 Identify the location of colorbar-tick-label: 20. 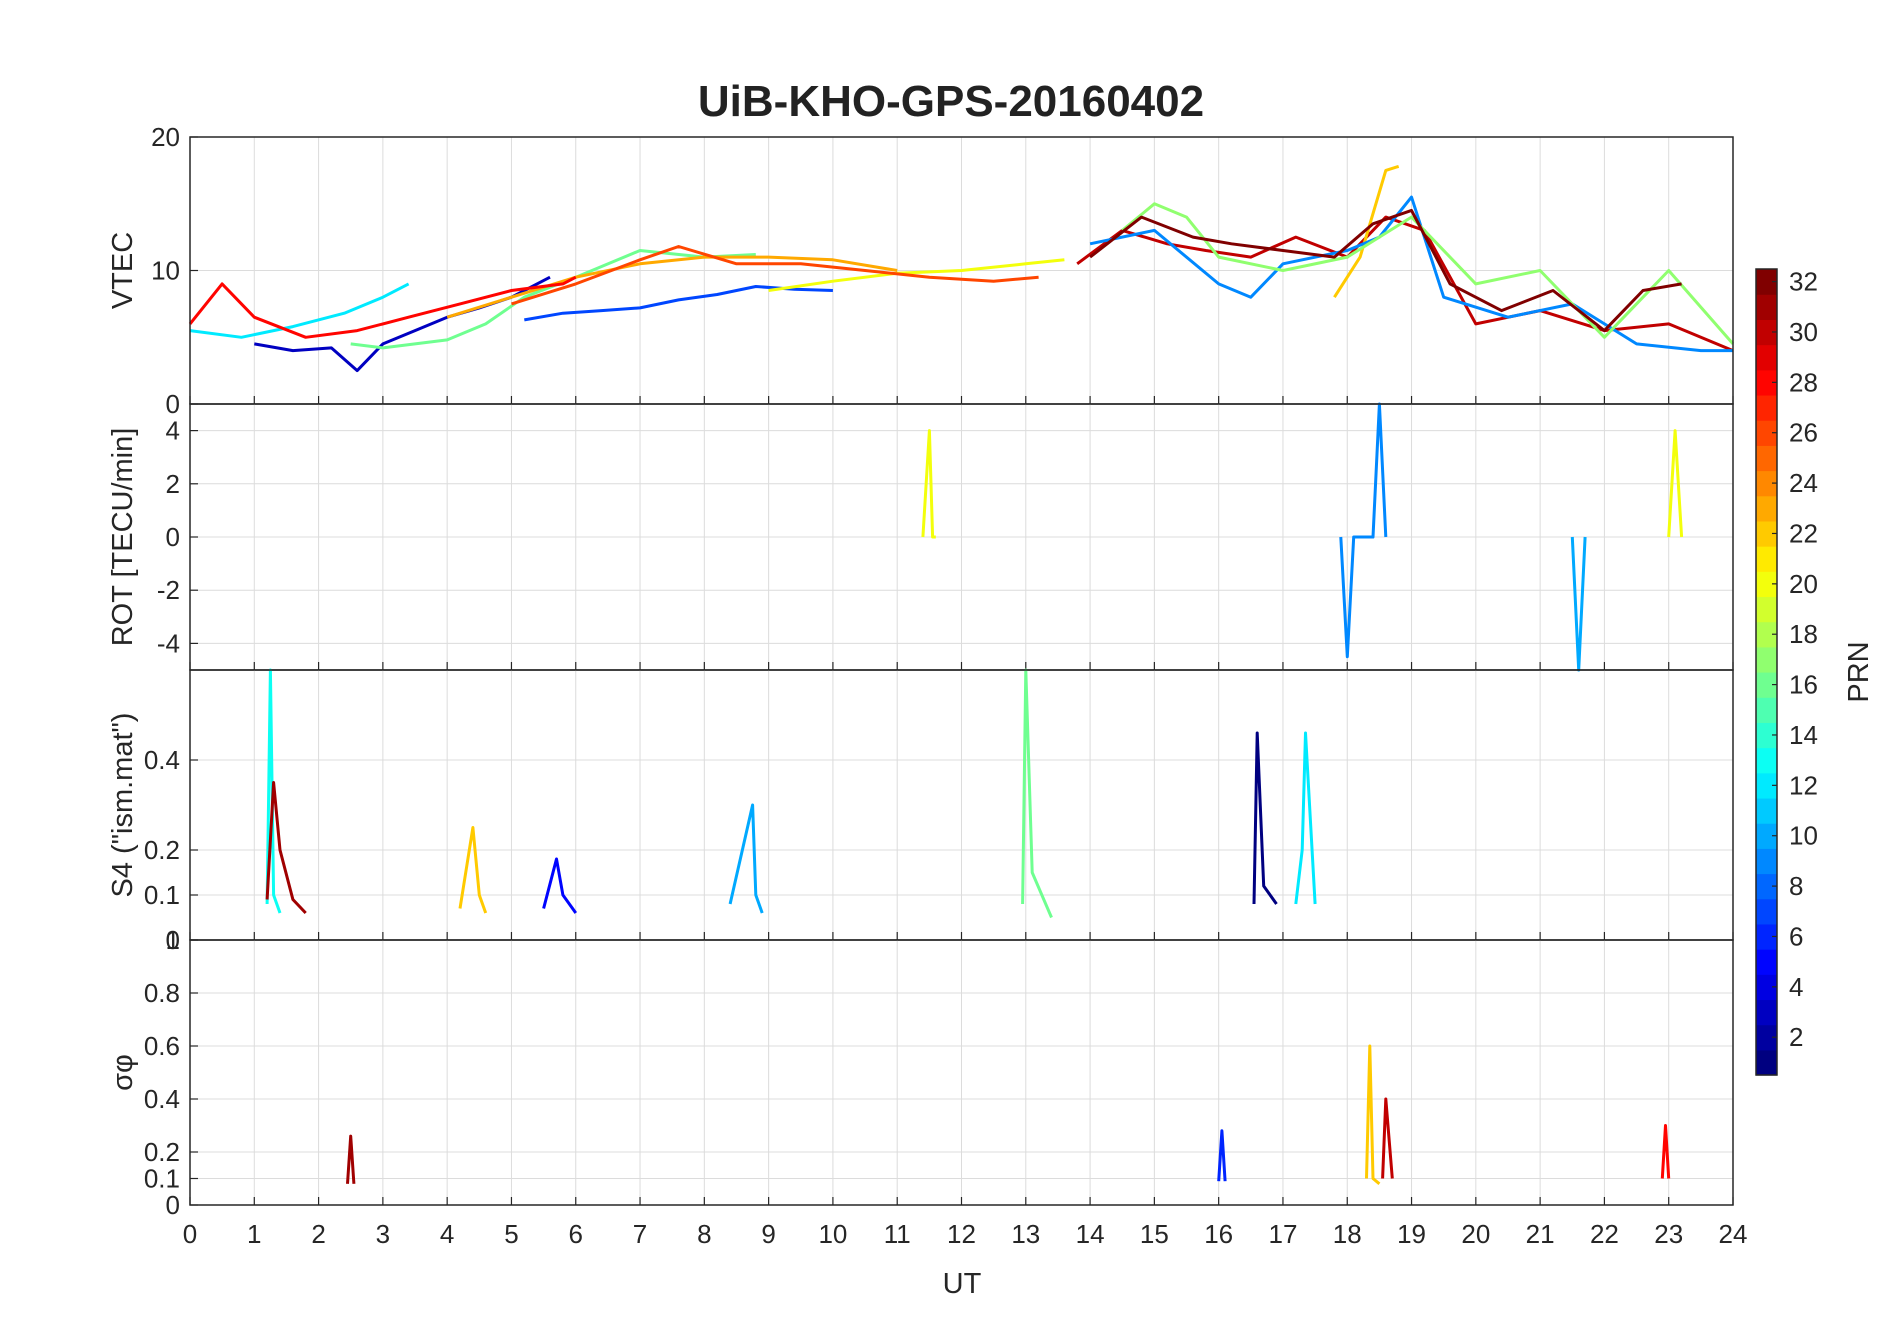
(1803, 584).